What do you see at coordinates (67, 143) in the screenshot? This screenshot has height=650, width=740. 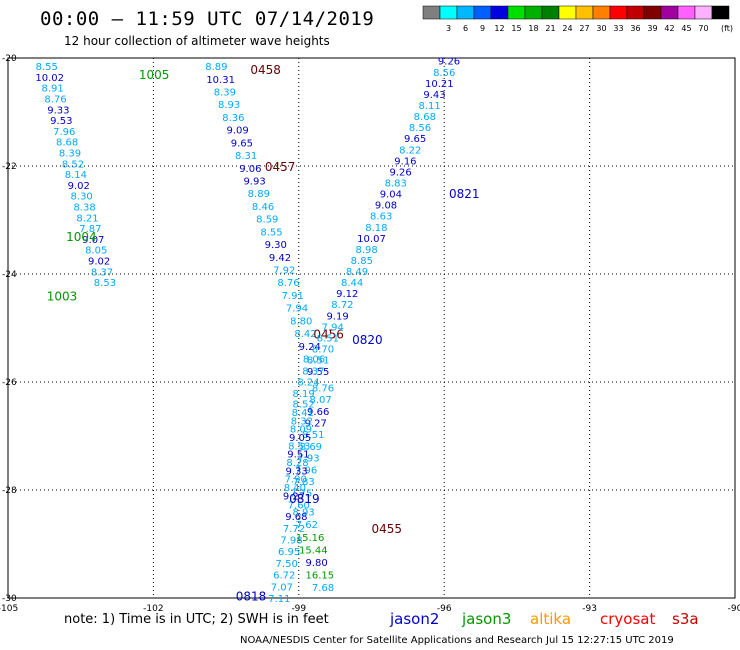 I see `wave-height-value: 8.68` at bounding box center [67, 143].